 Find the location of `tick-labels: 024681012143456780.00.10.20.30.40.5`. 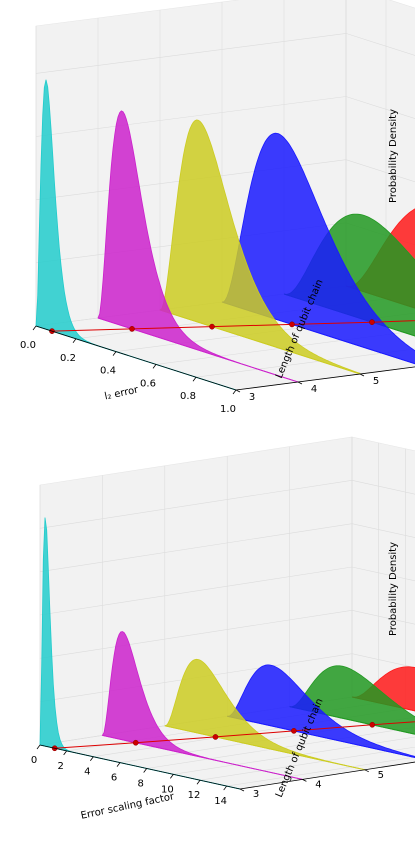

tick-labels: 024681012143456780.00.10.20.30.40.5 is located at coordinates (207, 775).